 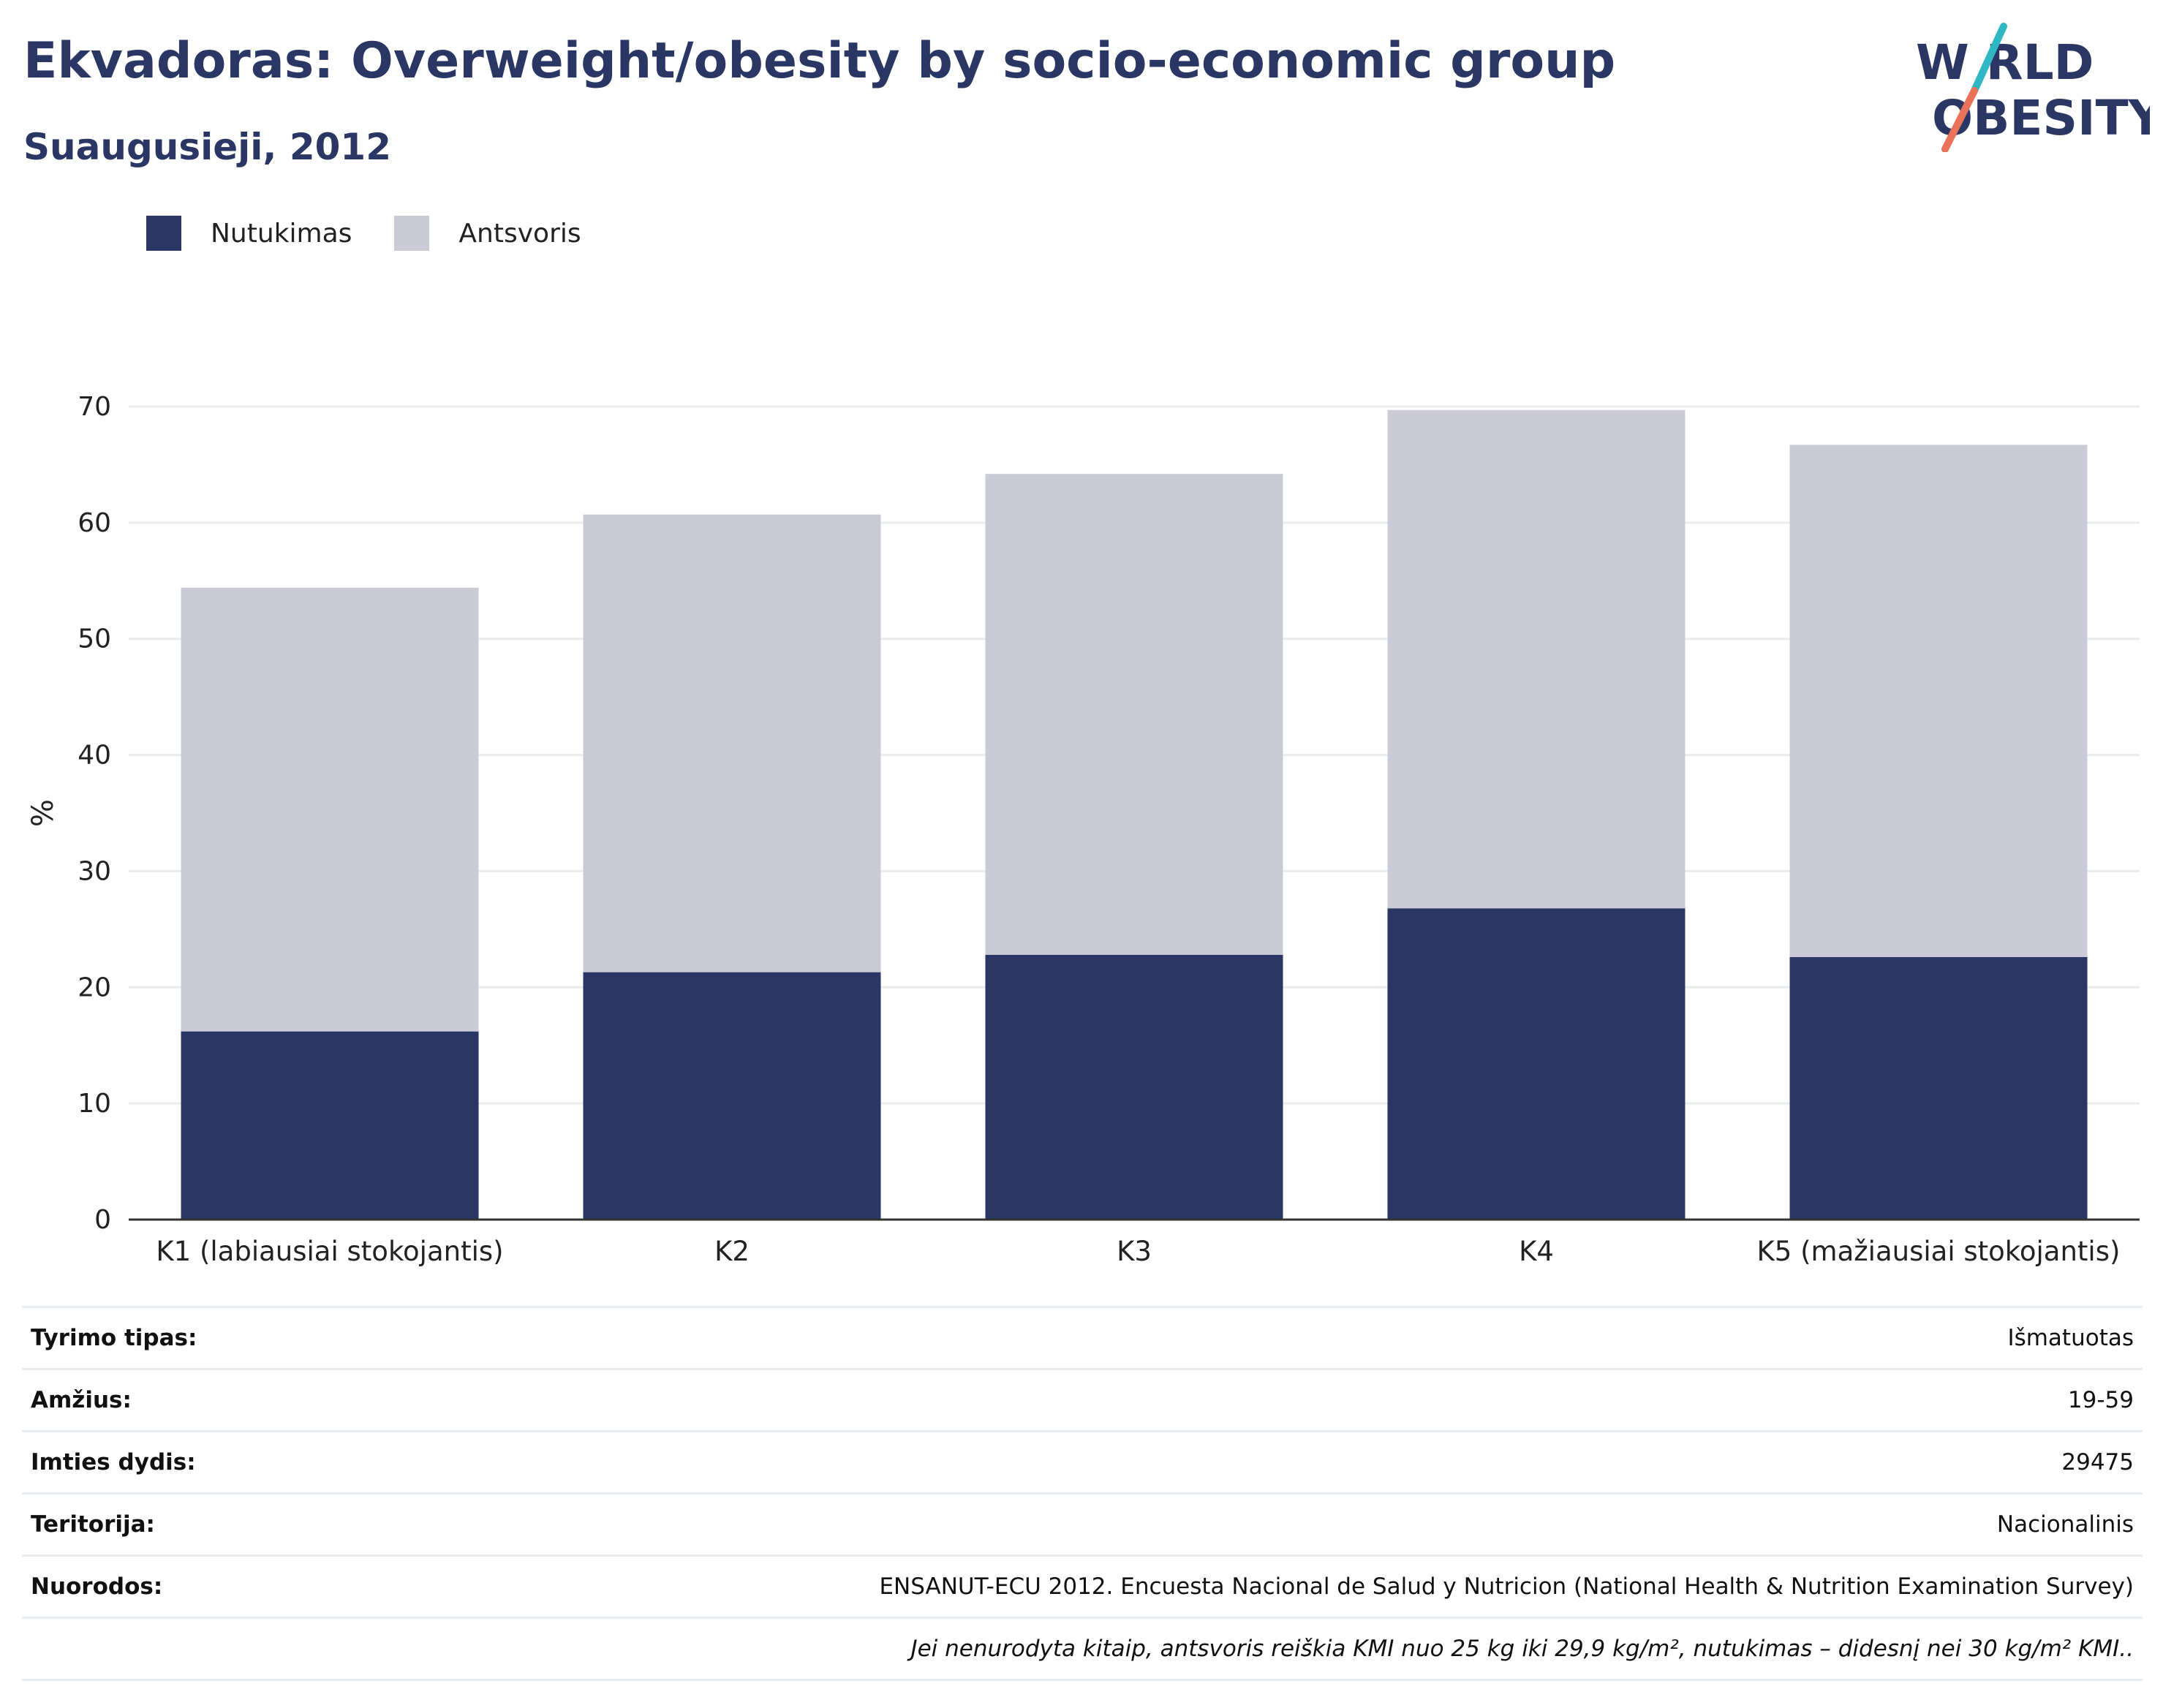 What do you see at coordinates (95, 871) in the screenshot?
I see `y-tick-label: 30` at bounding box center [95, 871].